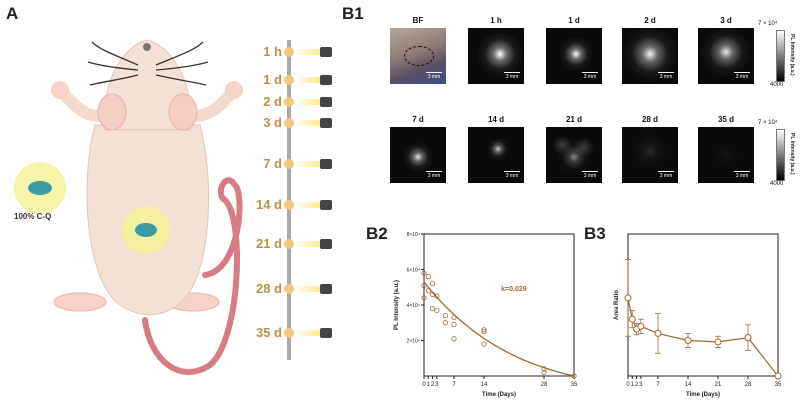  I want to click on timeline-label: 1 d, so click(272, 79).